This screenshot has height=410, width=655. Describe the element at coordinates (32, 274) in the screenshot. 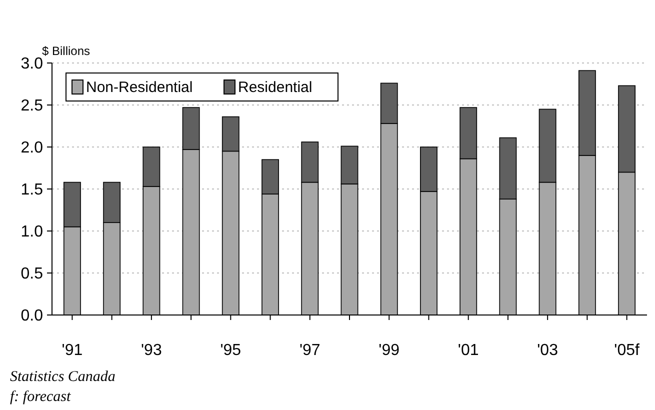

I see `y-tick-label: 0.5` at that location.